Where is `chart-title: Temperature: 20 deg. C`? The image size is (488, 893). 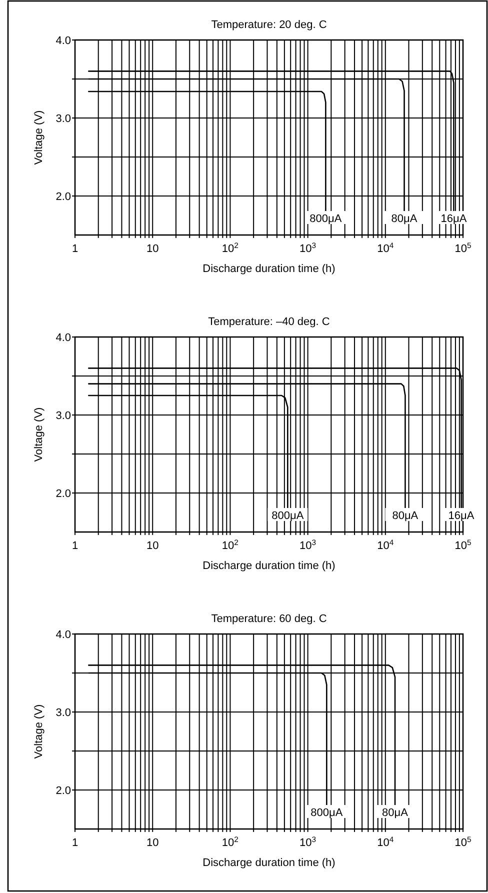
chart-title: Temperature: 20 deg. C is located at coordinates (269, 25).